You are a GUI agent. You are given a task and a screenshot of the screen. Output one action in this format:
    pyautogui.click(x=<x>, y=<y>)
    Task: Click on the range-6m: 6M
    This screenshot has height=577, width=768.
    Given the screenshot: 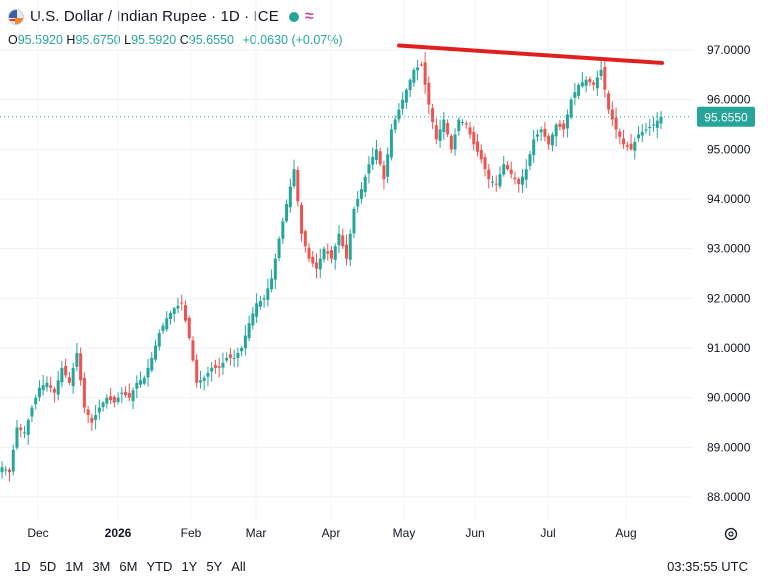 What is the action you would take?
    pyautogui.click(x=128, y=566)
    